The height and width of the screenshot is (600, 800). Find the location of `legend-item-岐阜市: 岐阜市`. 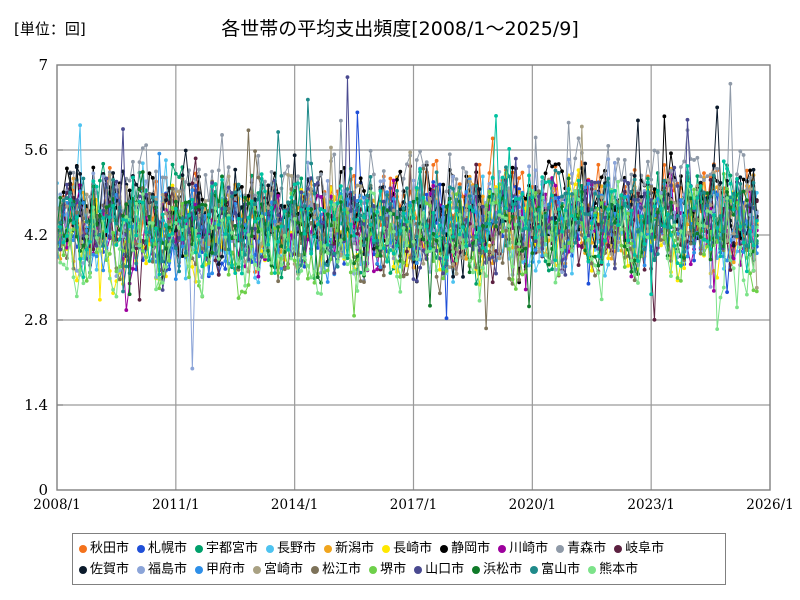

legend-item-岐阜市: 岐阜市 is located at coordinates (639, 548).